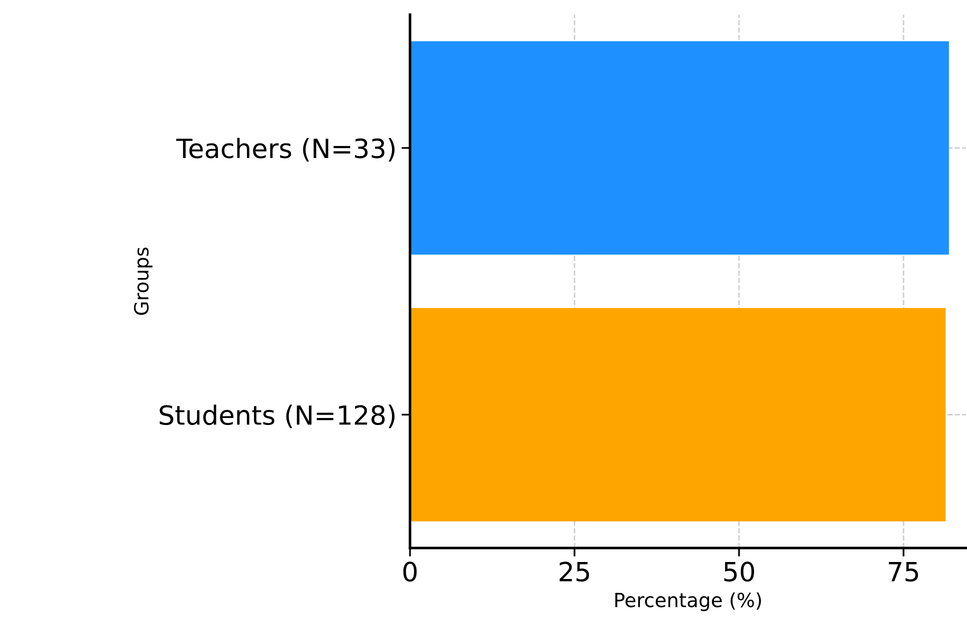 The width and height of the screenshot is (967, 635). What do you see at coordinates (574, 572) in the screenshot?
I see `x-tick-label: 25` at bounding box center [574, 572].